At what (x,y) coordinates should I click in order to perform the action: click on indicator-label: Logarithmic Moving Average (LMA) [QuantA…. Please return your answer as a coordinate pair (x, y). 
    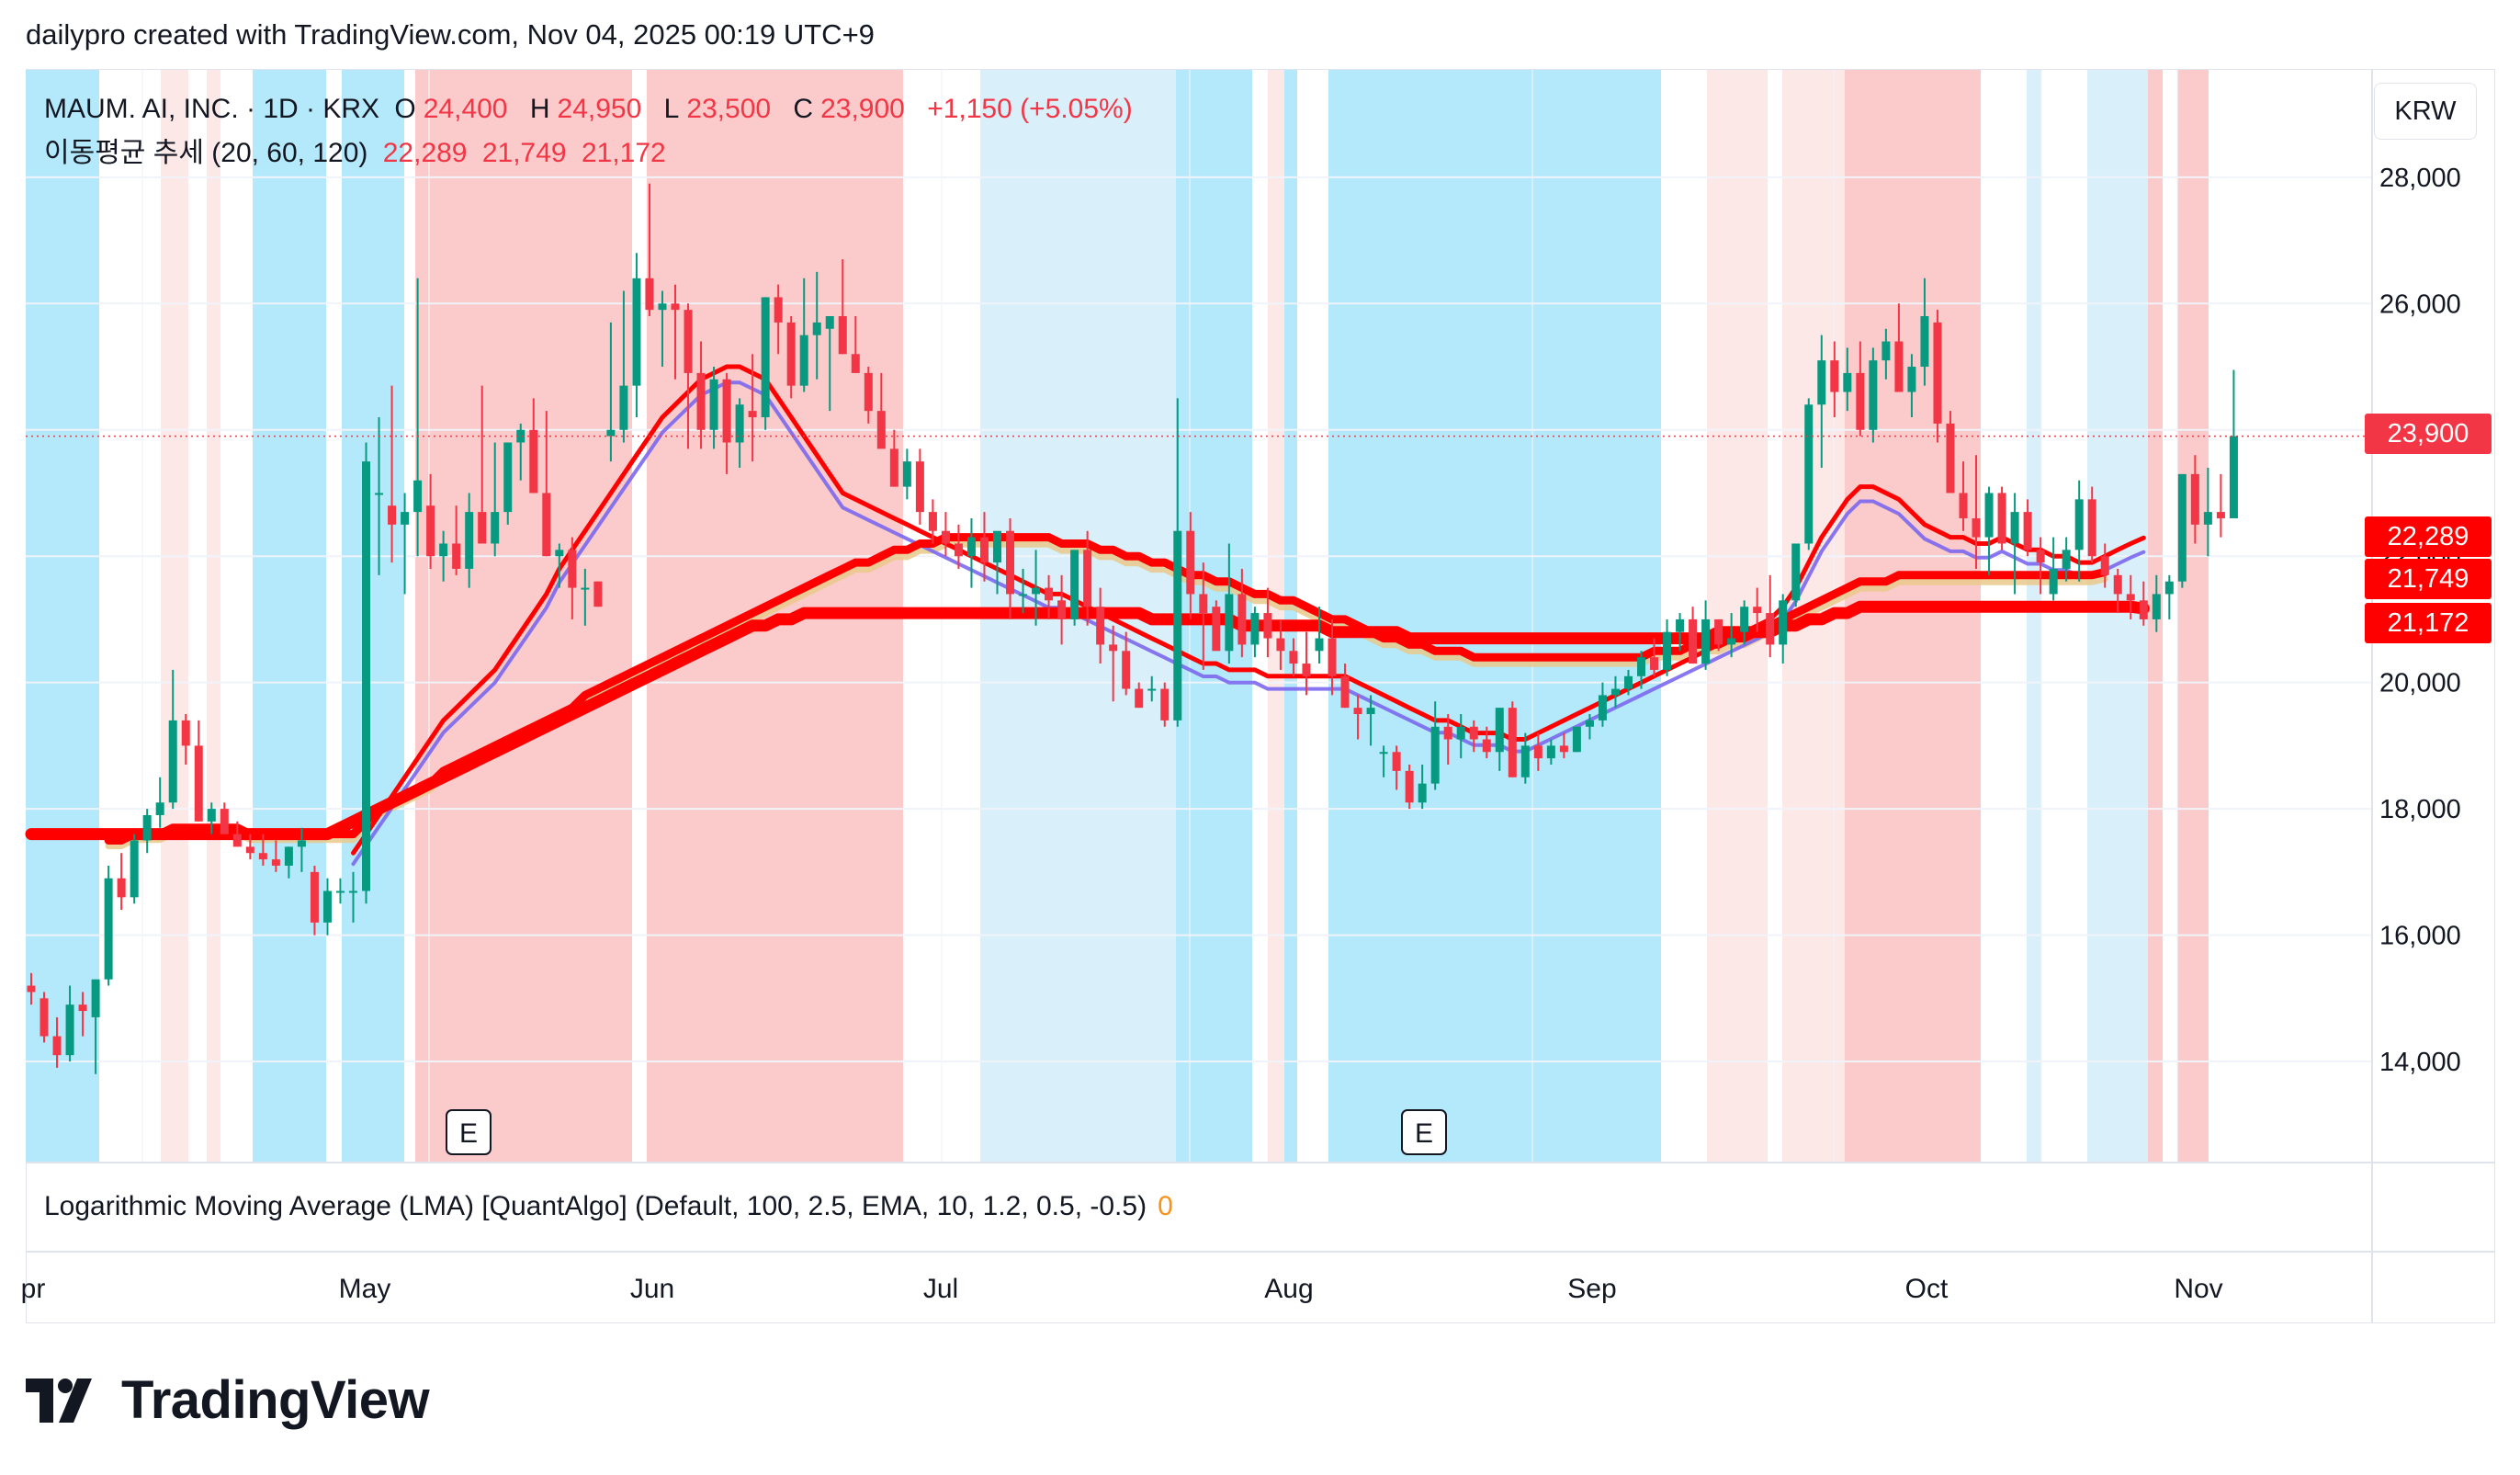
    Looking at the image, I should click on (595, 1206).